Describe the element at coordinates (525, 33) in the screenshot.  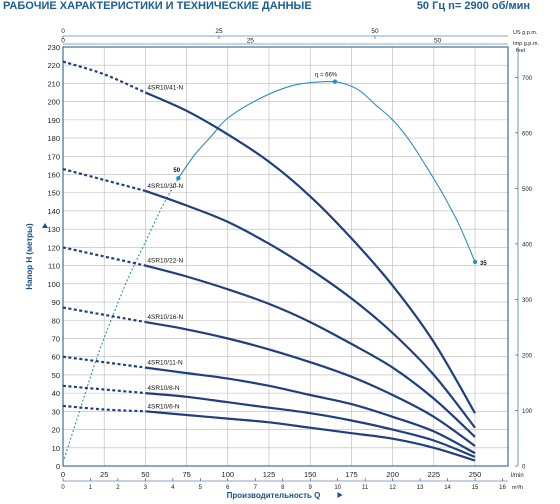
I see `us-gpm-label: US g.p.m.` at that location.